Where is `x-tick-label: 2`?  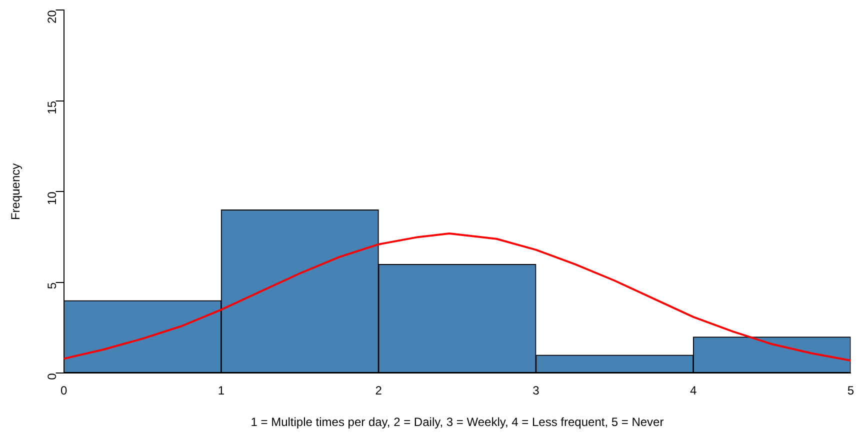 x-tick-label: 2 is located at coordinates (378, 391).